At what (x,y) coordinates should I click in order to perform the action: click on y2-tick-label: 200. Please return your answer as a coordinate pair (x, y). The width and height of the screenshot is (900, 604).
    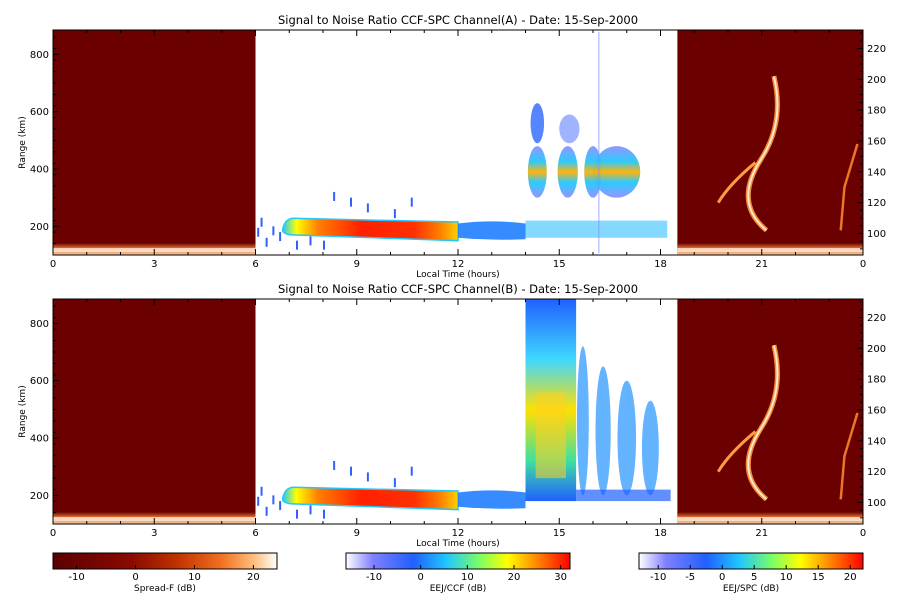
    Looking at the image, I should click on (876, 80).